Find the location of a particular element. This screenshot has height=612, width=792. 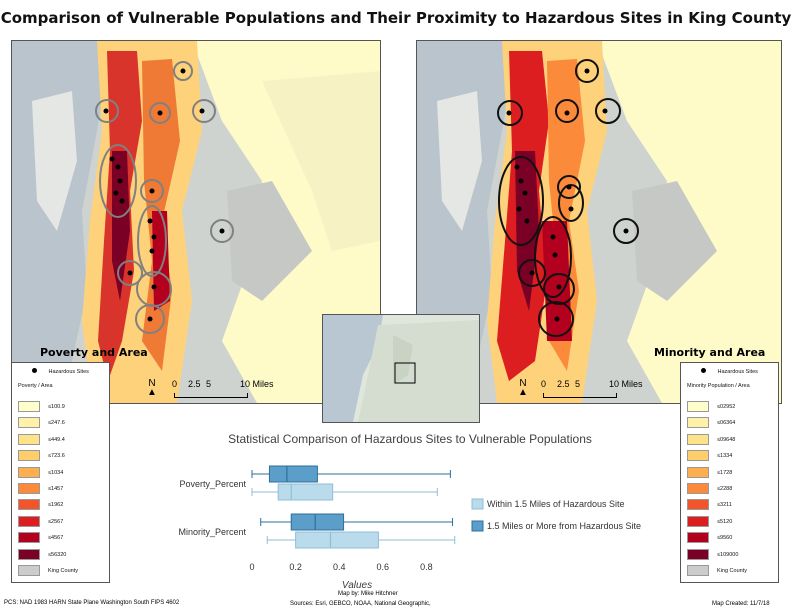

legend-class-row: ≤3211 is located at coordinates (729, 505).